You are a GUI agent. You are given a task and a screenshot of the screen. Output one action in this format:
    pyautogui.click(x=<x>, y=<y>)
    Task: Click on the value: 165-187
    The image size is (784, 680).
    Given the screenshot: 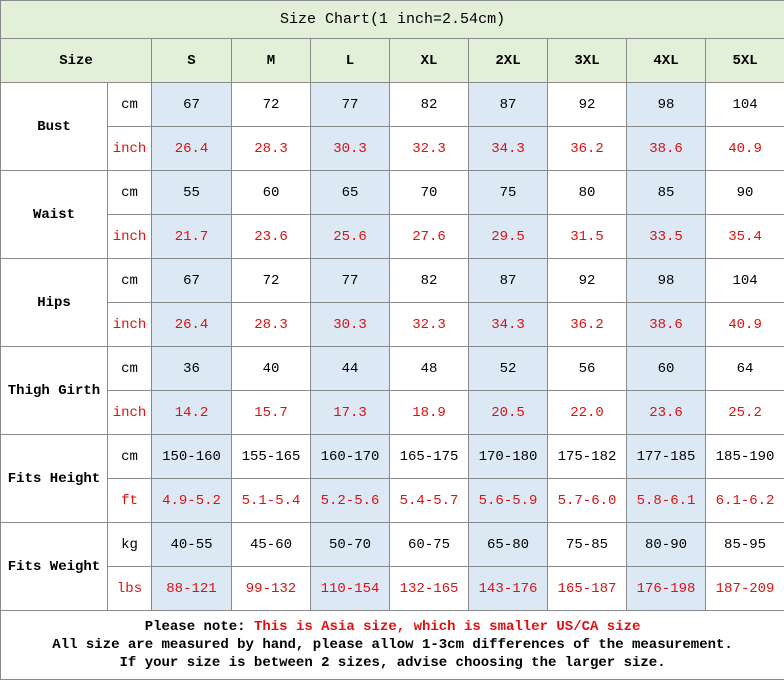 What is the action you would take?
    pyautogui.click(x=587, y=589)
    